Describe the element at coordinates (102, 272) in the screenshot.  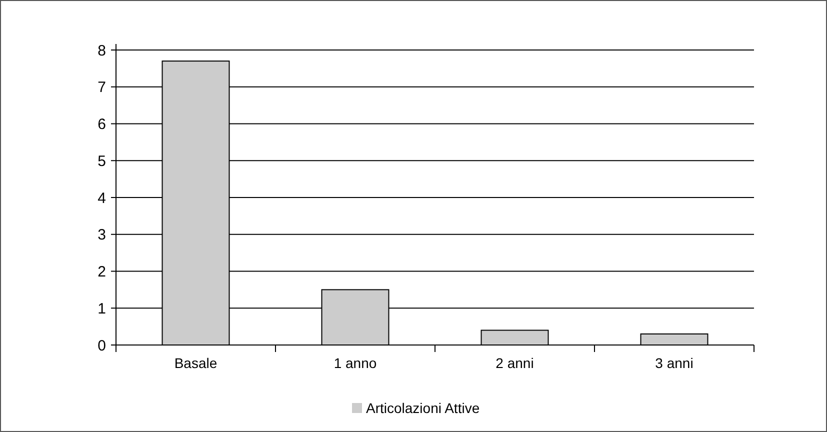
I see `y-tick-label: 2` at that location.